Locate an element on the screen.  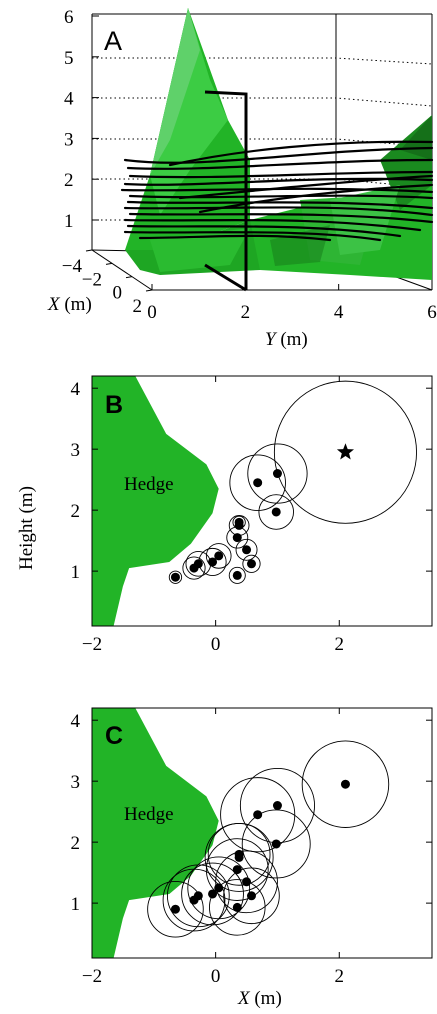
star-marker is located at coordinates (345, 451).